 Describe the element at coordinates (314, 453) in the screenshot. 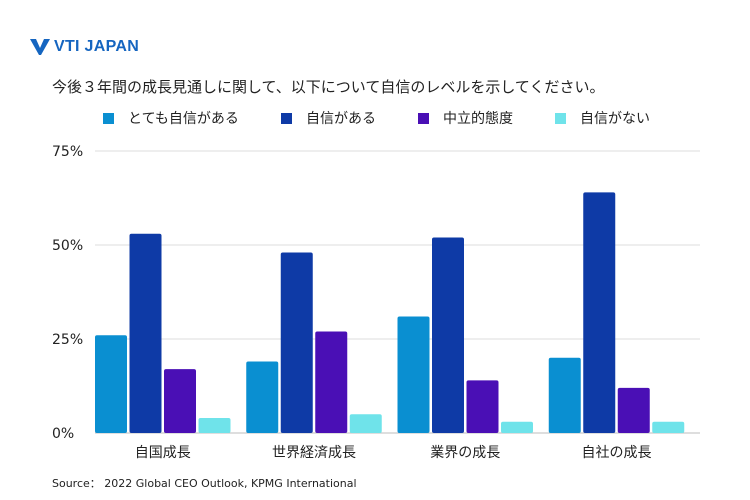

I see `x-tick-label: 世界経済成長` at that location.